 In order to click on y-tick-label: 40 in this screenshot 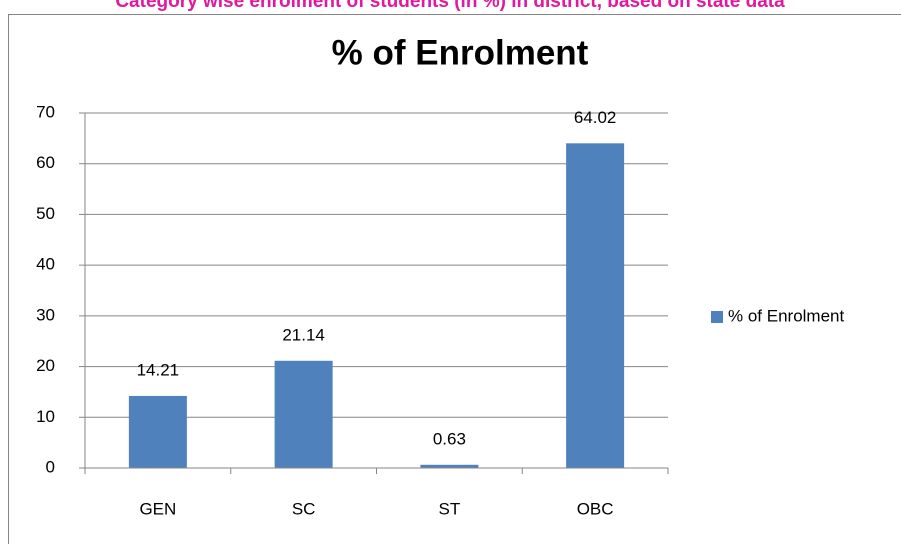, I will do `click(45, 264)`.